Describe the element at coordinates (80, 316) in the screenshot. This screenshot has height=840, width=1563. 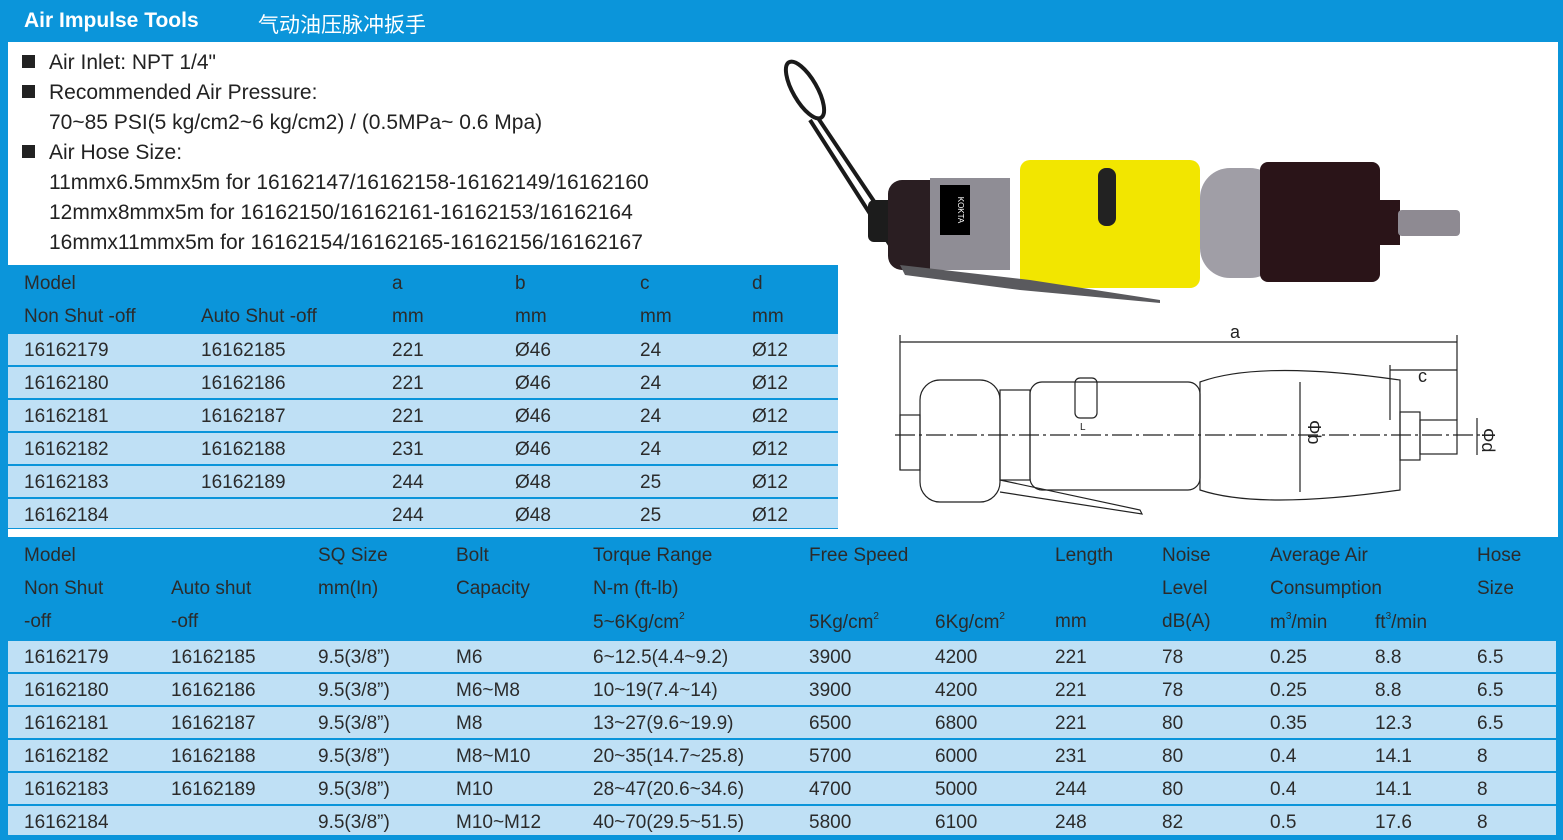
I see `column-header: Non Shut -off` at that location.